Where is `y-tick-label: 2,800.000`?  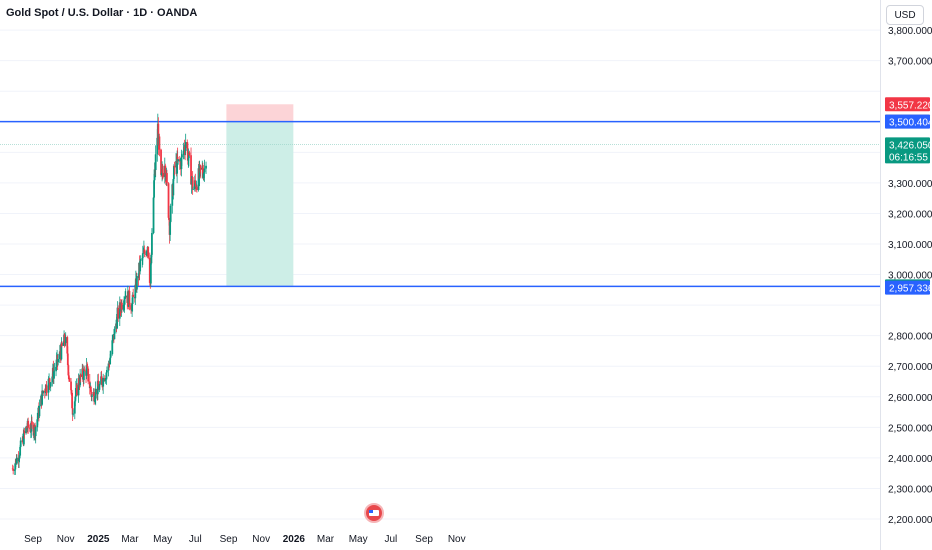
y-tick-label: 2,800.000 is located at coordinates (910, 337).